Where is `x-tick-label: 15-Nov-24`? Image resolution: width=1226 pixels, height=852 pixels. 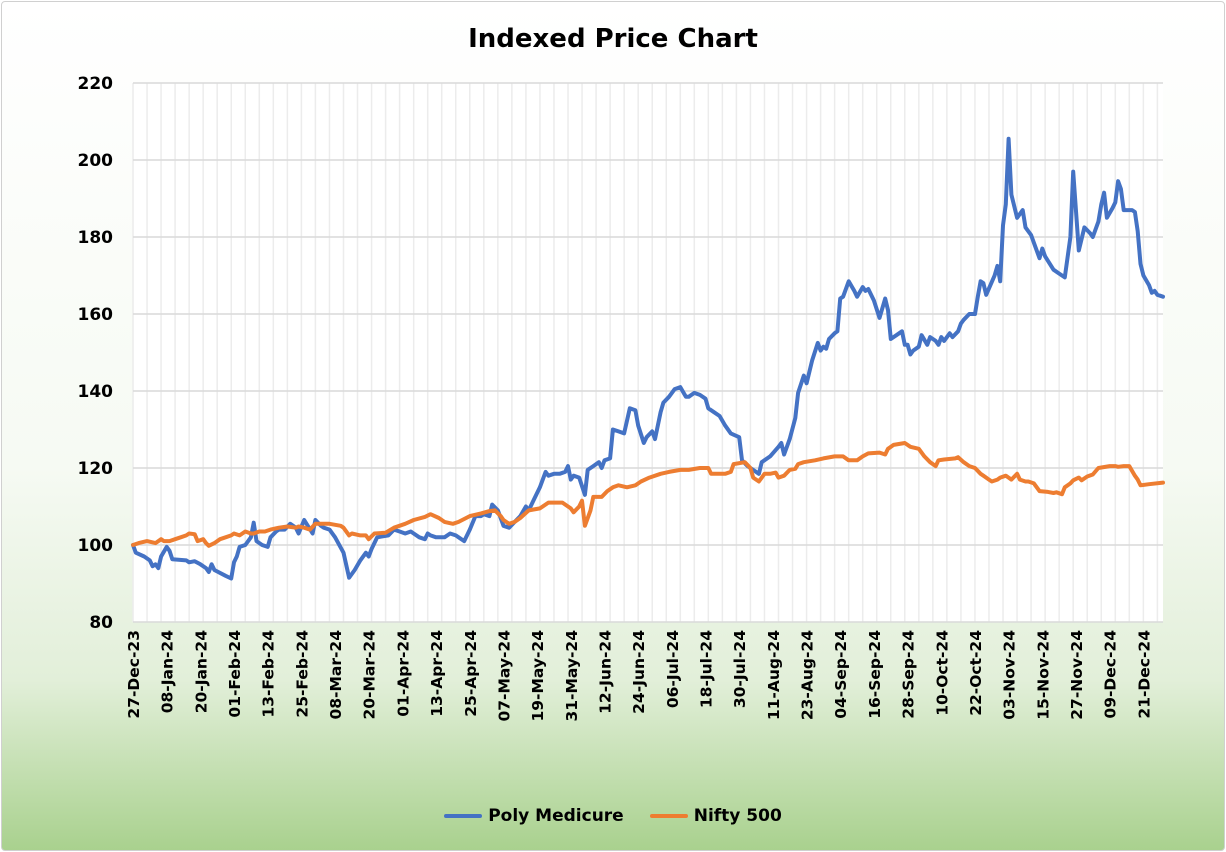 x-tick-label: 15-Nov-24 is located at coordinates (1043, 675).